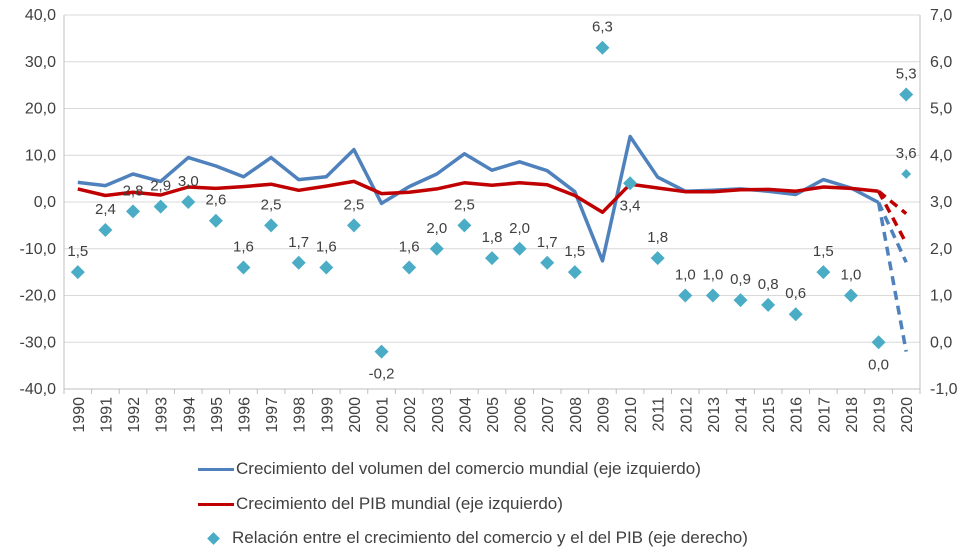 Image resolution: width=980 pixels, height=557 pixels. Describe the element at coordinates (188, 181) in the screenshot. I see `ratio-label: 3,0` at that location.